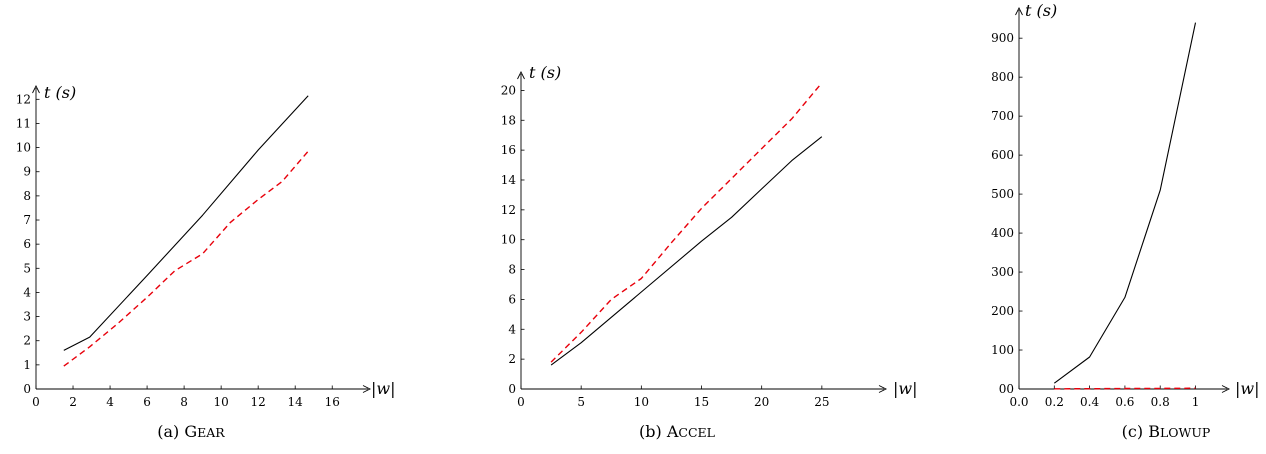  Describe the element at coordinates (509, 180) in the screenshot. I see `y-tick-label: 14` at that location.